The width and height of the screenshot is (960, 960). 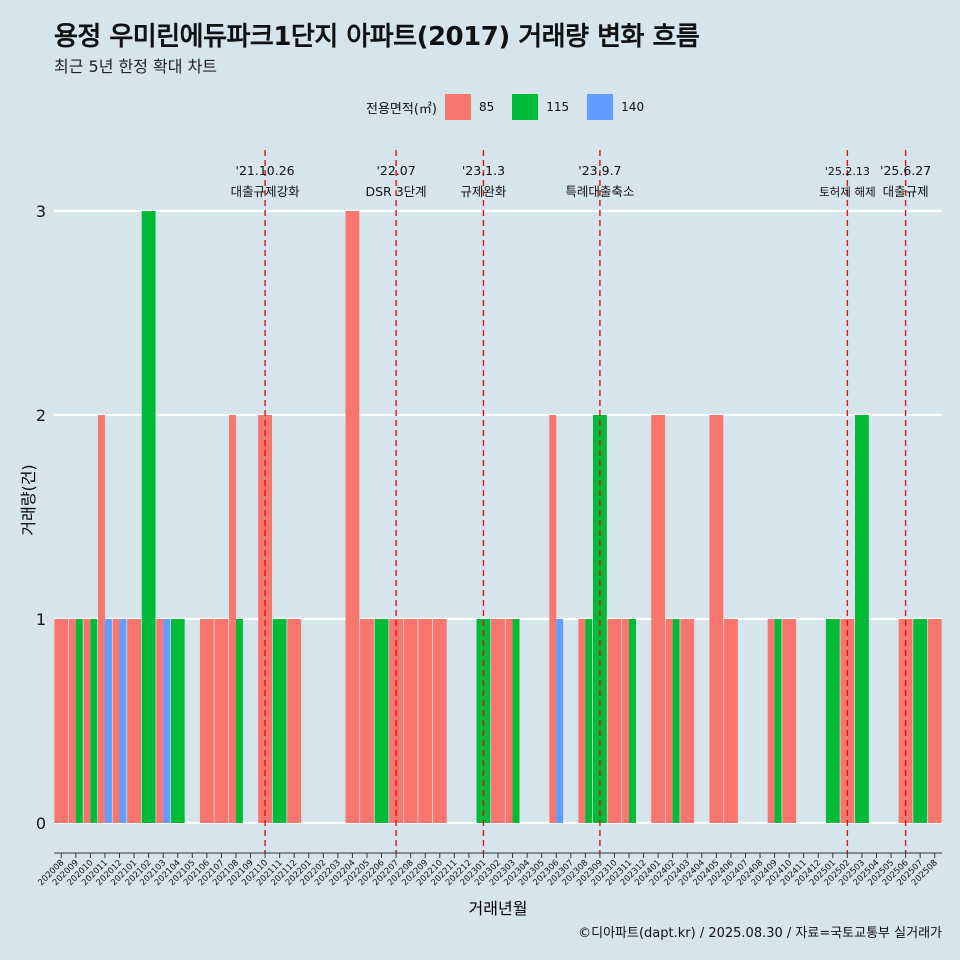 I want to click on legend-title: 전용면적(㎡), so click(x=401, y=109).